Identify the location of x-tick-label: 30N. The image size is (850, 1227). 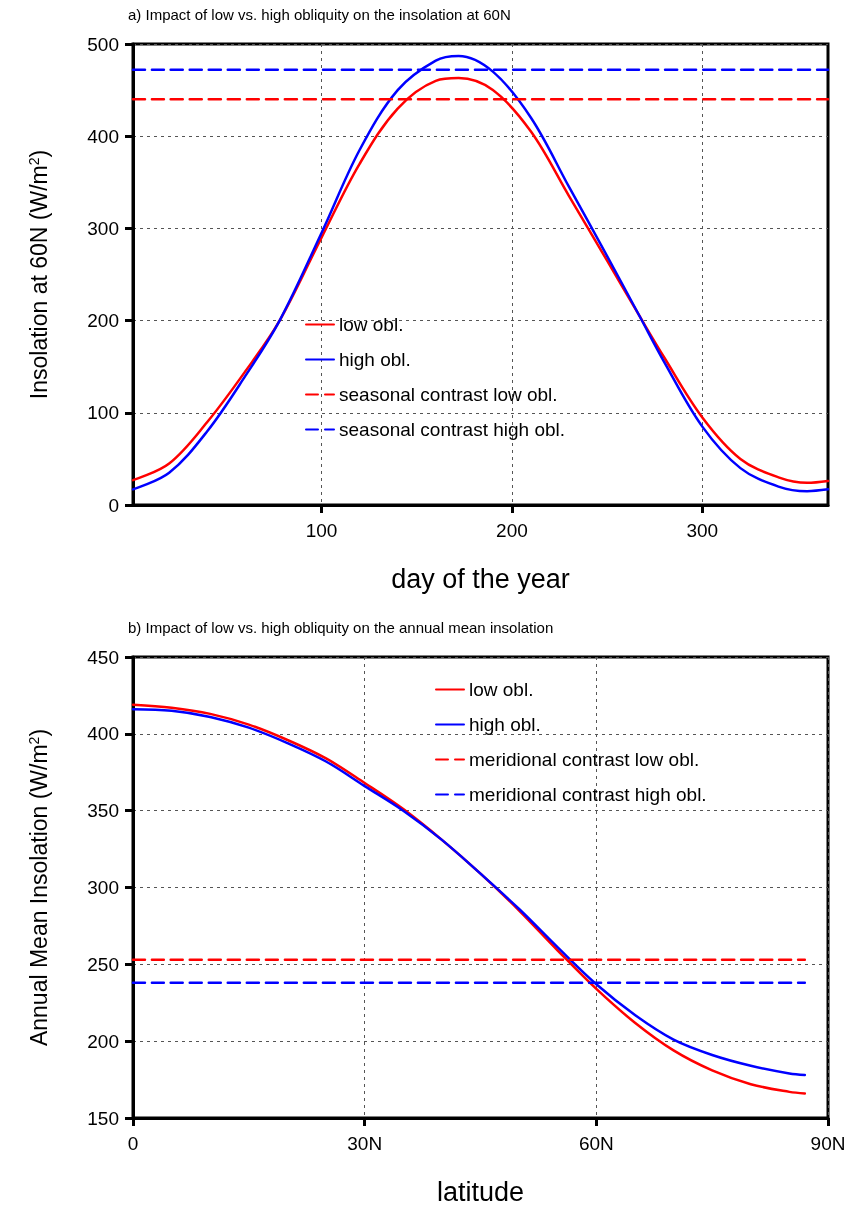
(365, 1143).